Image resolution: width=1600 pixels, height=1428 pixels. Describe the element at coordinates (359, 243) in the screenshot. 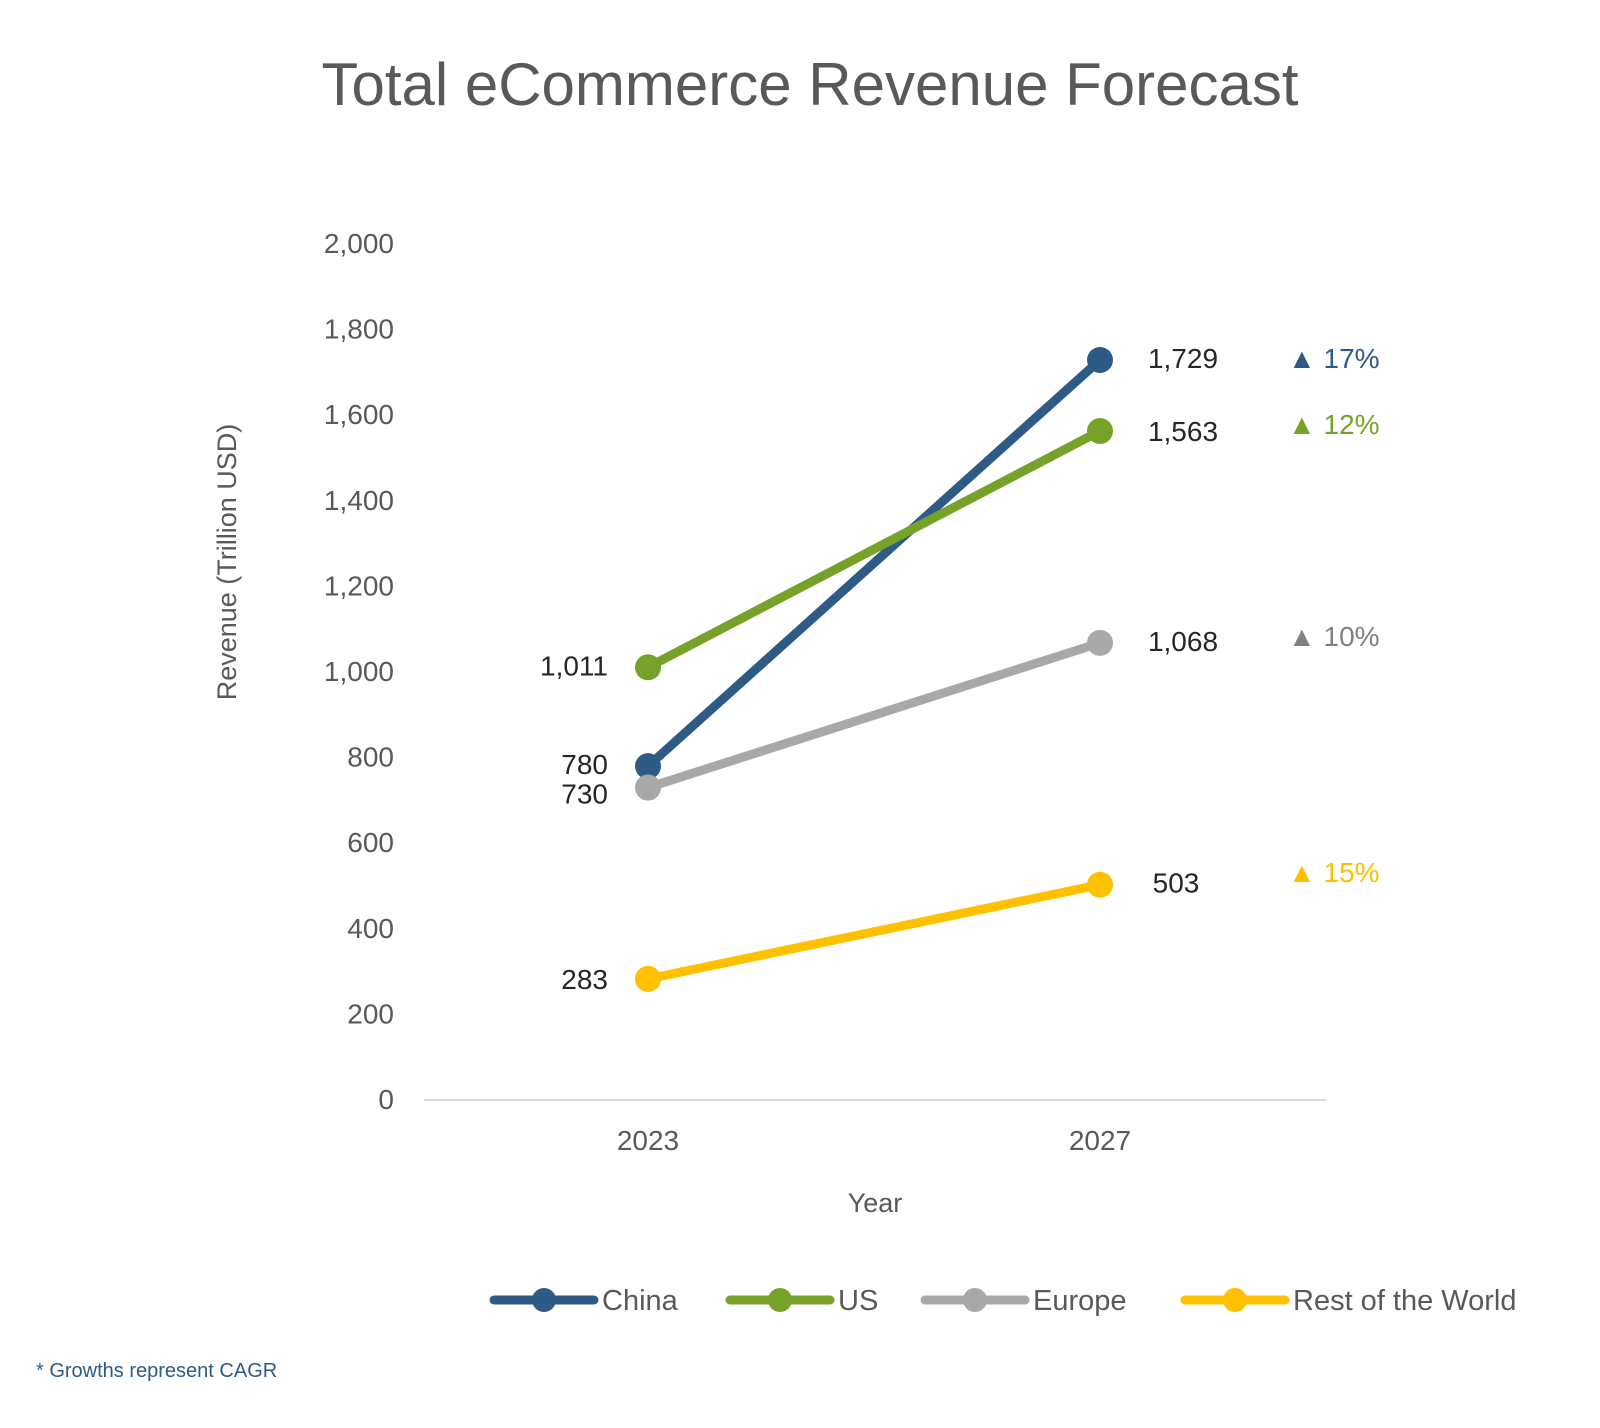

I see `y-tick-label: 2,000` at that location.